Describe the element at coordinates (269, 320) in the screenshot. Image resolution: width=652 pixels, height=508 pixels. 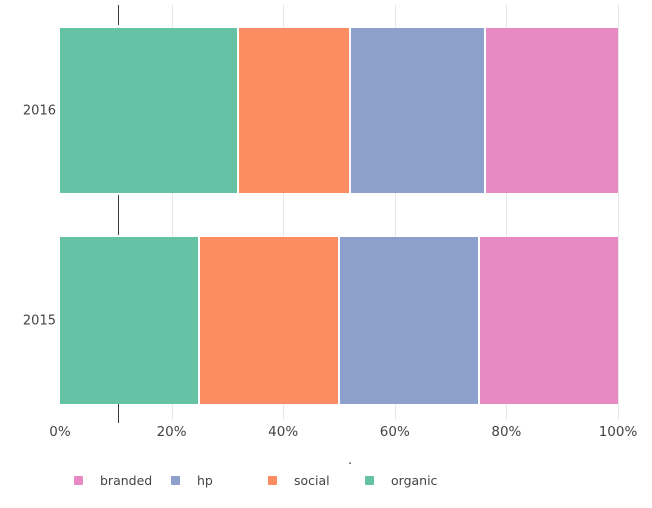
I see `bar-segment-2015-social` at that location.